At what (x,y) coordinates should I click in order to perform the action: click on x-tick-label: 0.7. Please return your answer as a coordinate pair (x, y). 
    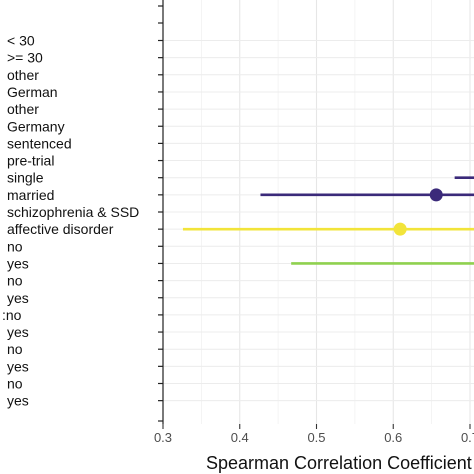
    Looking at the image, I should click on (467, 437).